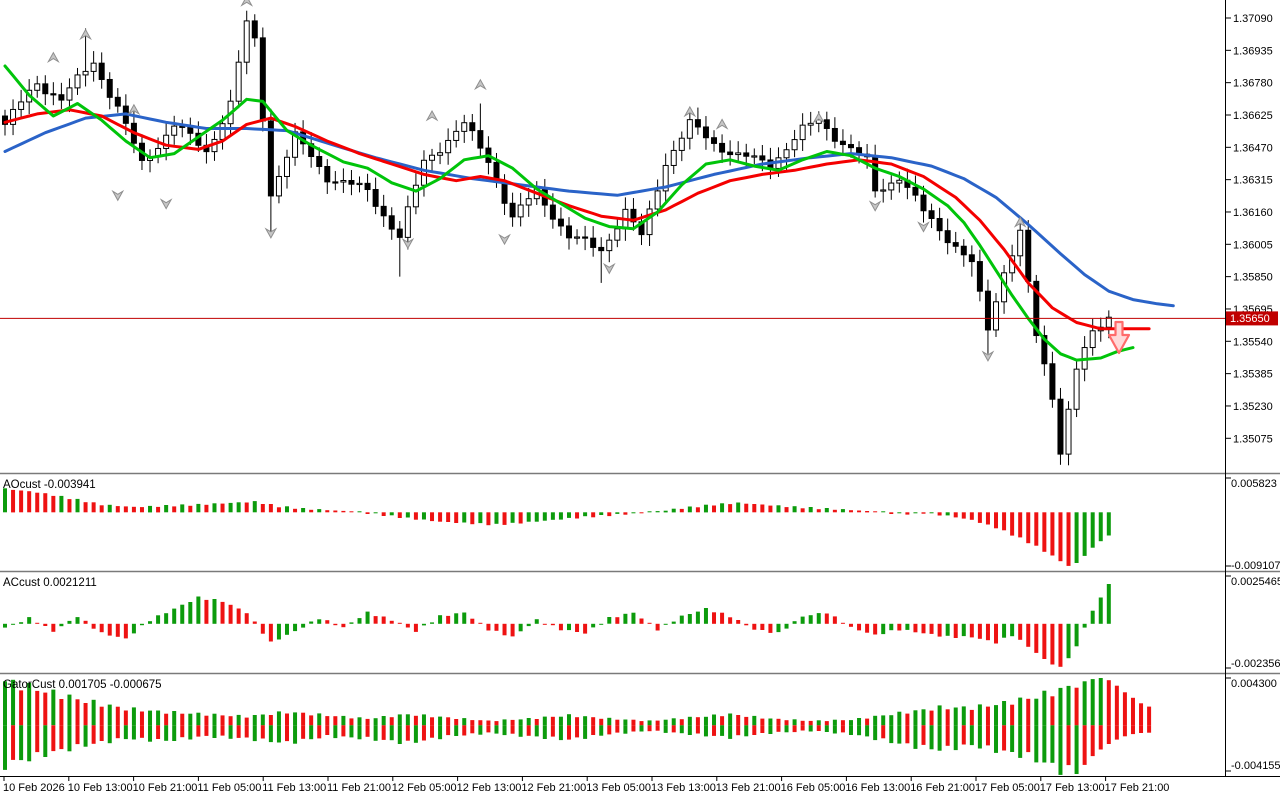 Image resolution: width=1280 pixels, height=800 pixels. I want to click on gator-indicator-pane, so click(577, 726).